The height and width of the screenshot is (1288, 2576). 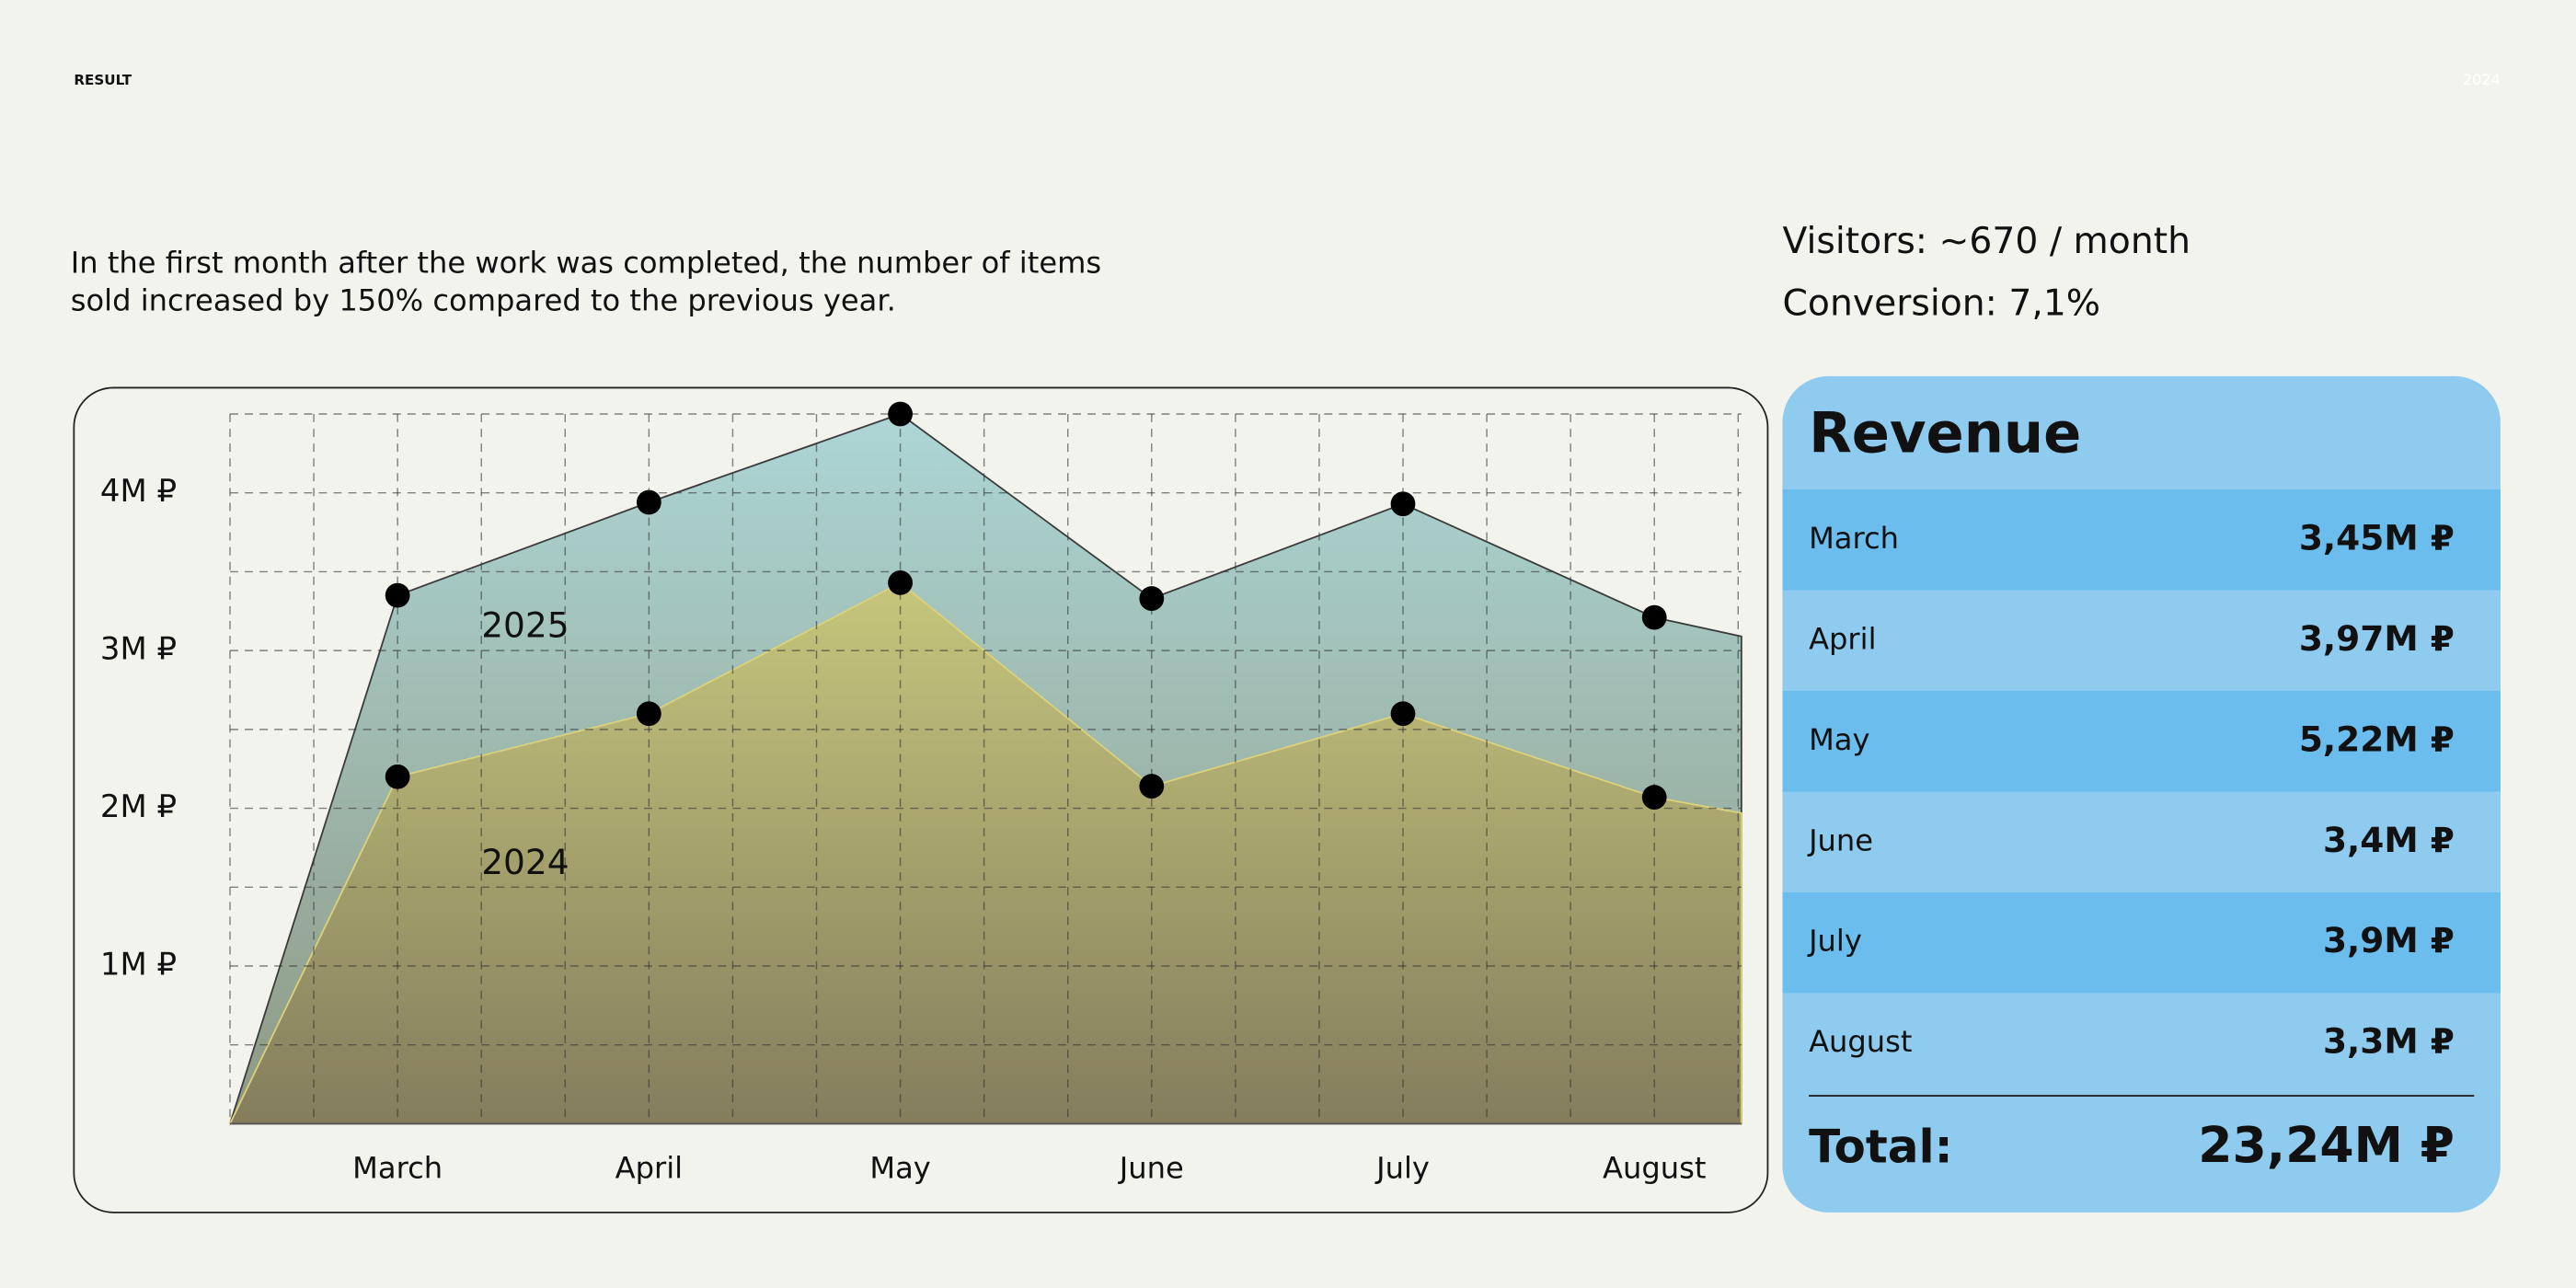 What do you see at coordinates (1151, 1167) in the screenshot?
I see `x-tick-label: June` at bounding box center [1151, 1167].